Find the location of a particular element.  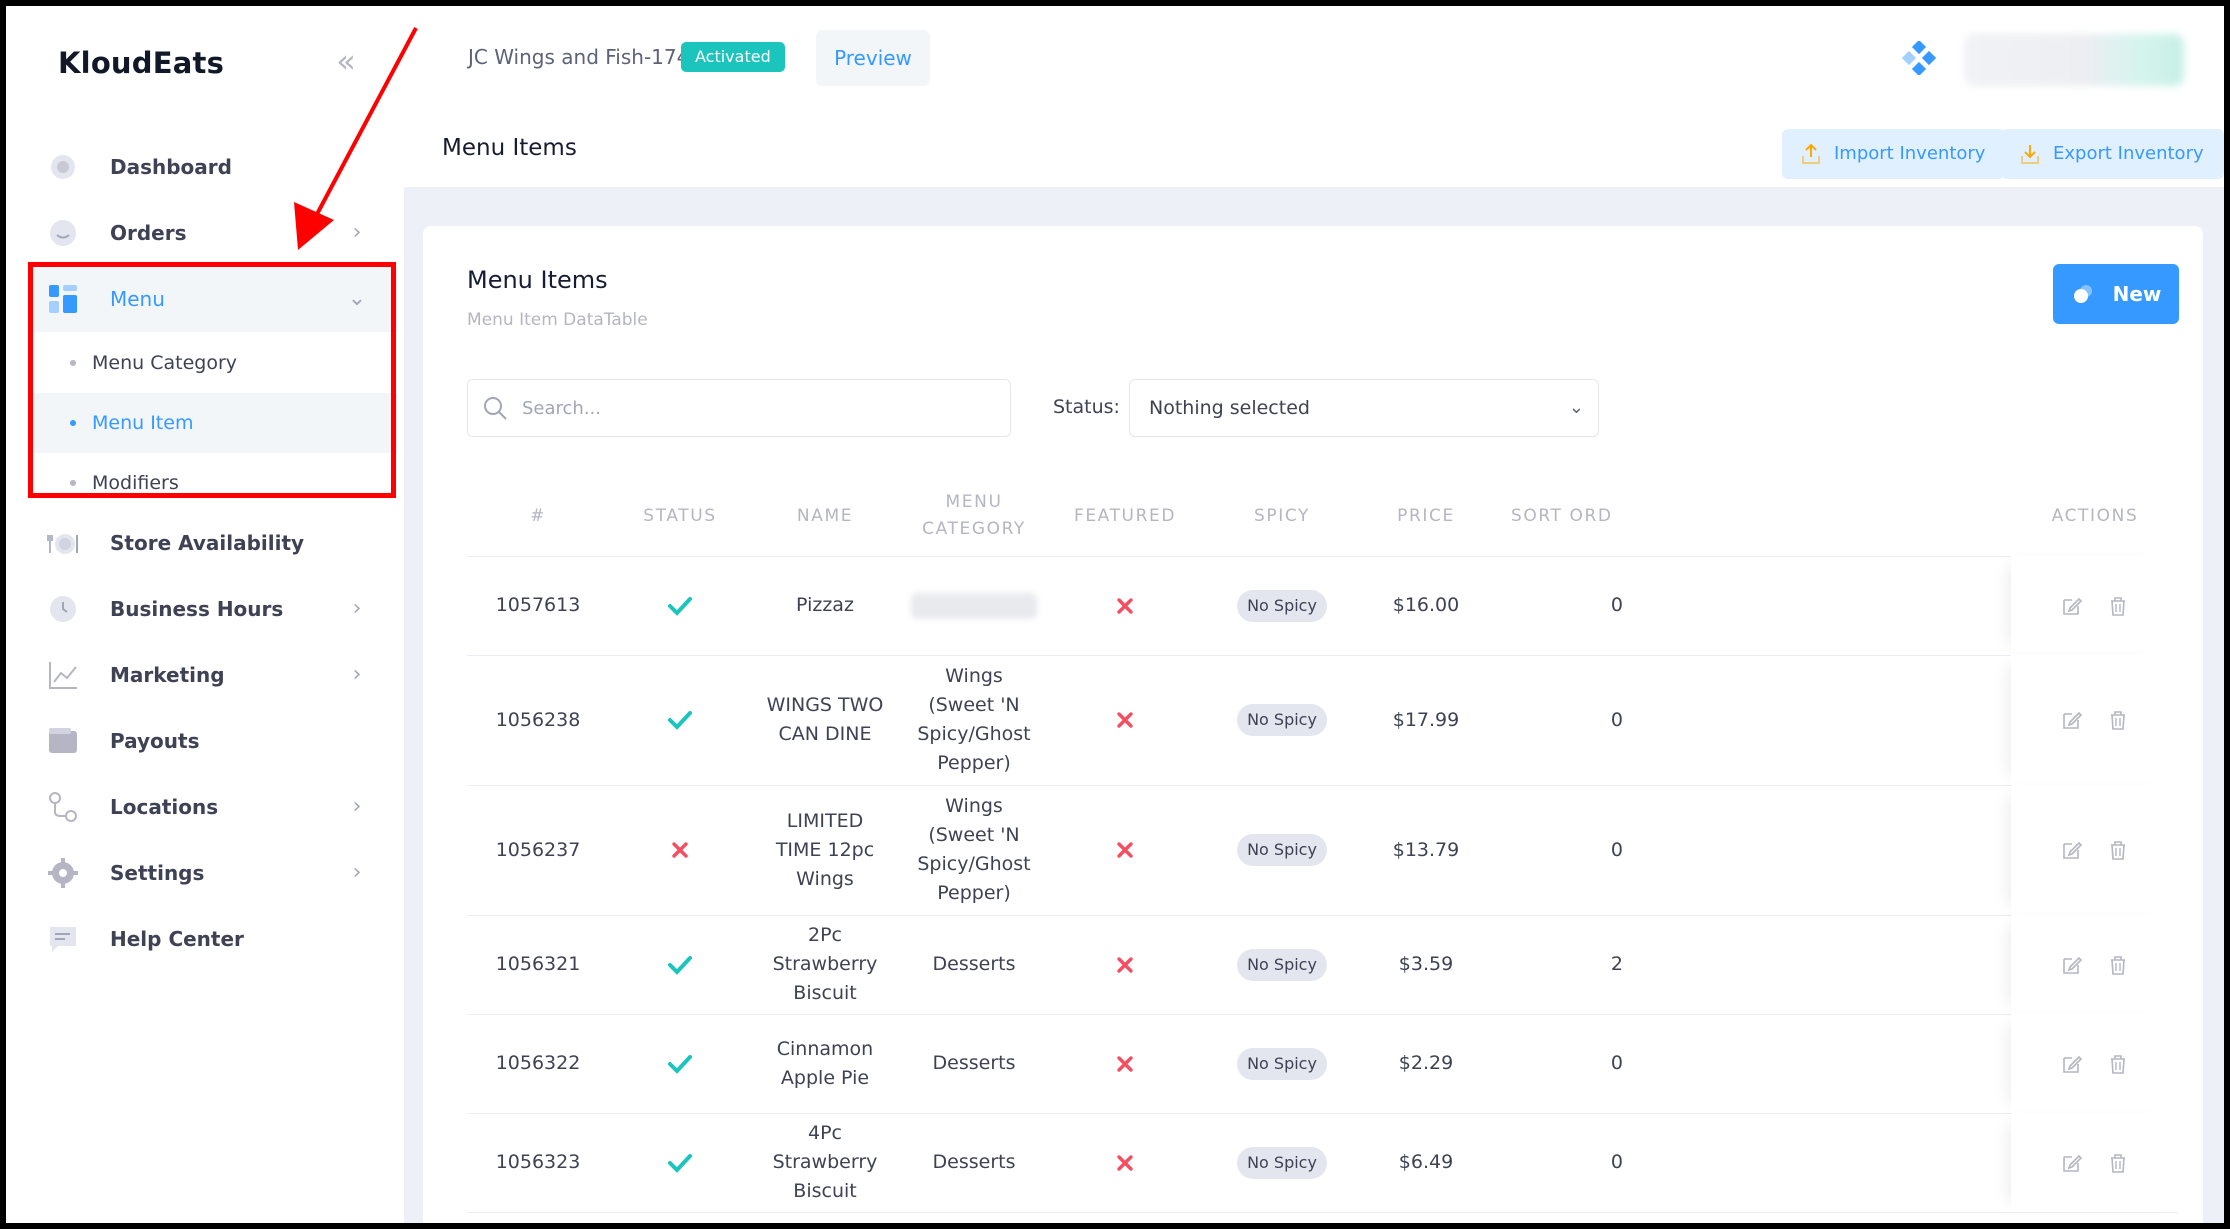

sidebar-item-business-hours: Business Hours › is located at coordinates (213, 609).